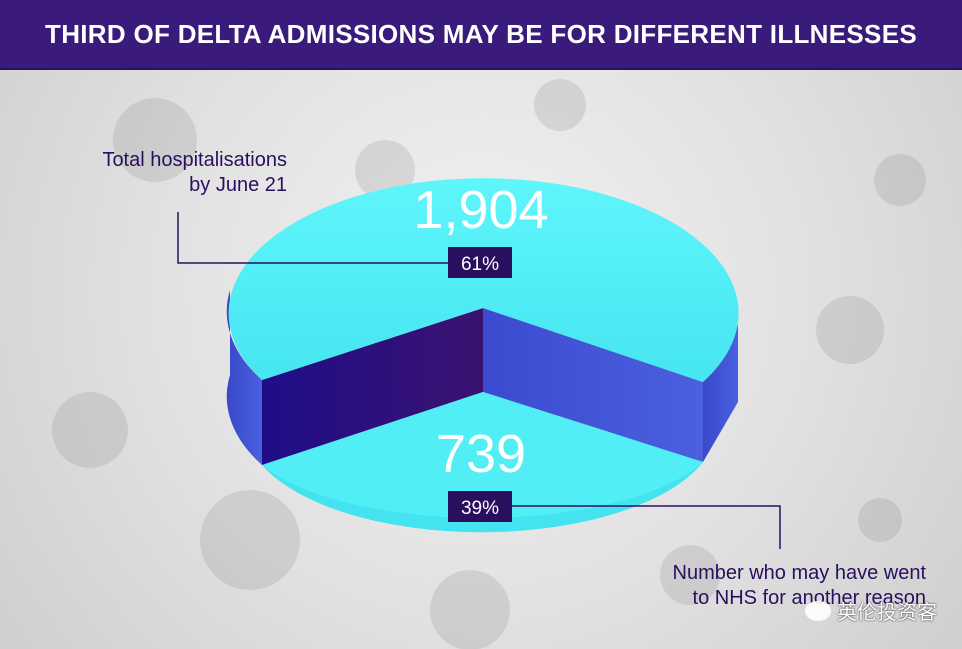  Describe the element at coordinates (799, 573) in the screenshot. I see `other-label-line1: Number who may have went` at that location.